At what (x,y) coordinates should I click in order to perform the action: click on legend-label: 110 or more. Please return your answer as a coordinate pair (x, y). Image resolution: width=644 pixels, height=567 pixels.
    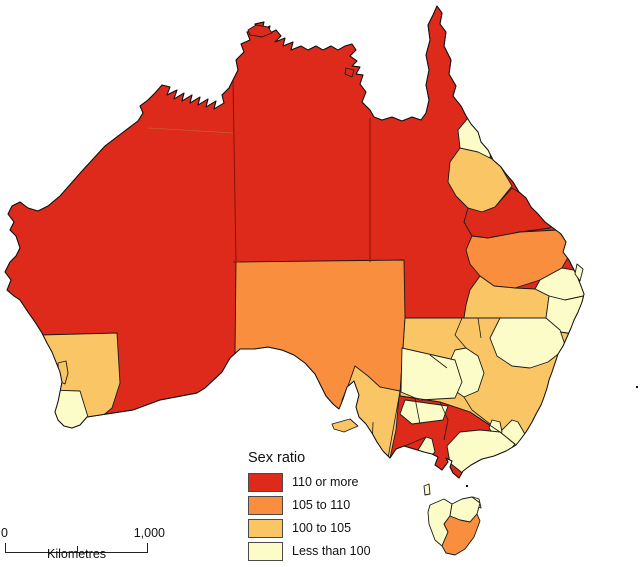
    Looking at the image, I should click on (325, 482).